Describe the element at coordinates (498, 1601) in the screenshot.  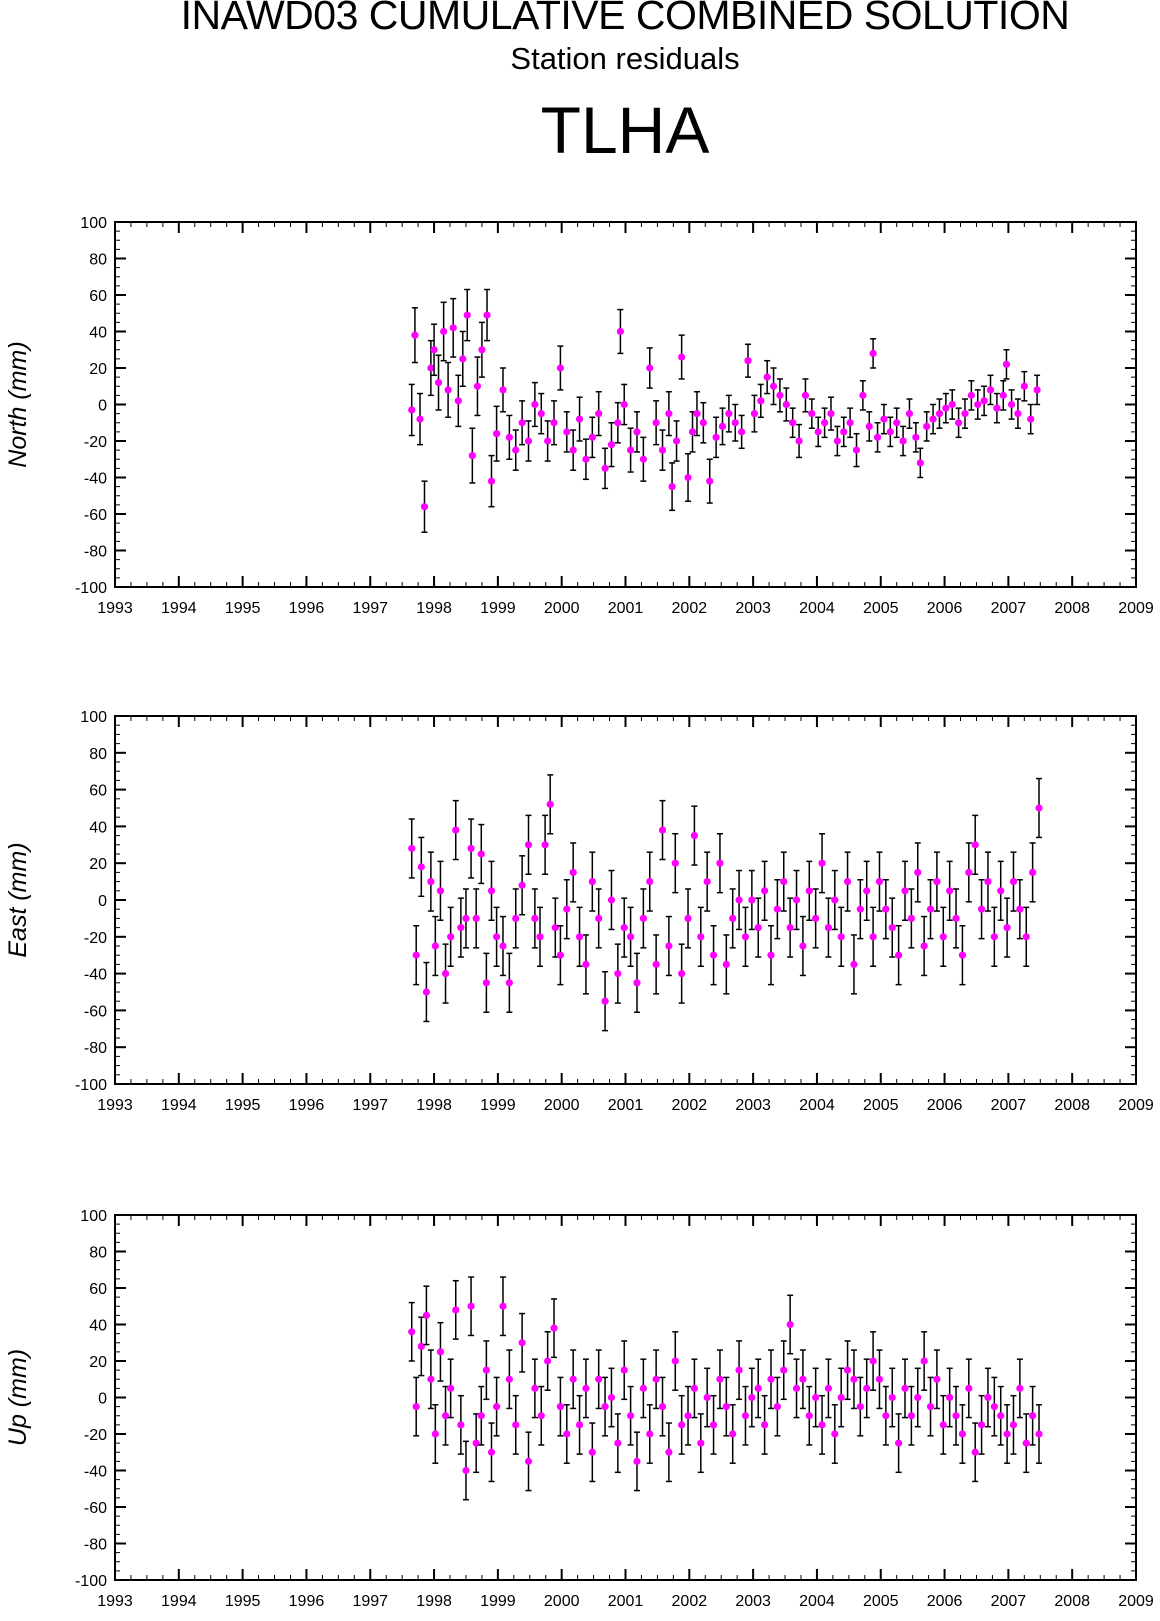
I see `x-tick-label: 1999` at that location.